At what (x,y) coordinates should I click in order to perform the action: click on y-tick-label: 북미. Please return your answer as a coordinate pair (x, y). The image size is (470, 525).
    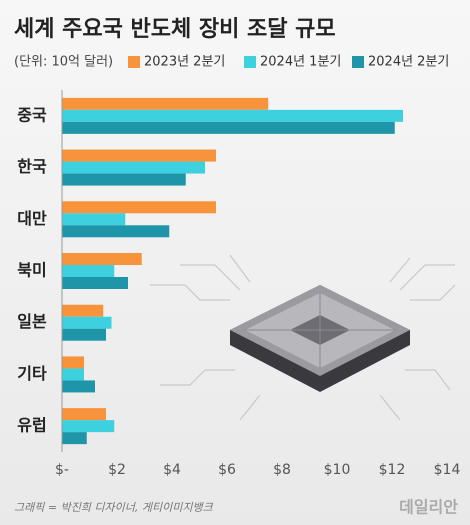
    Looking at the image, I should click on (31, 270).